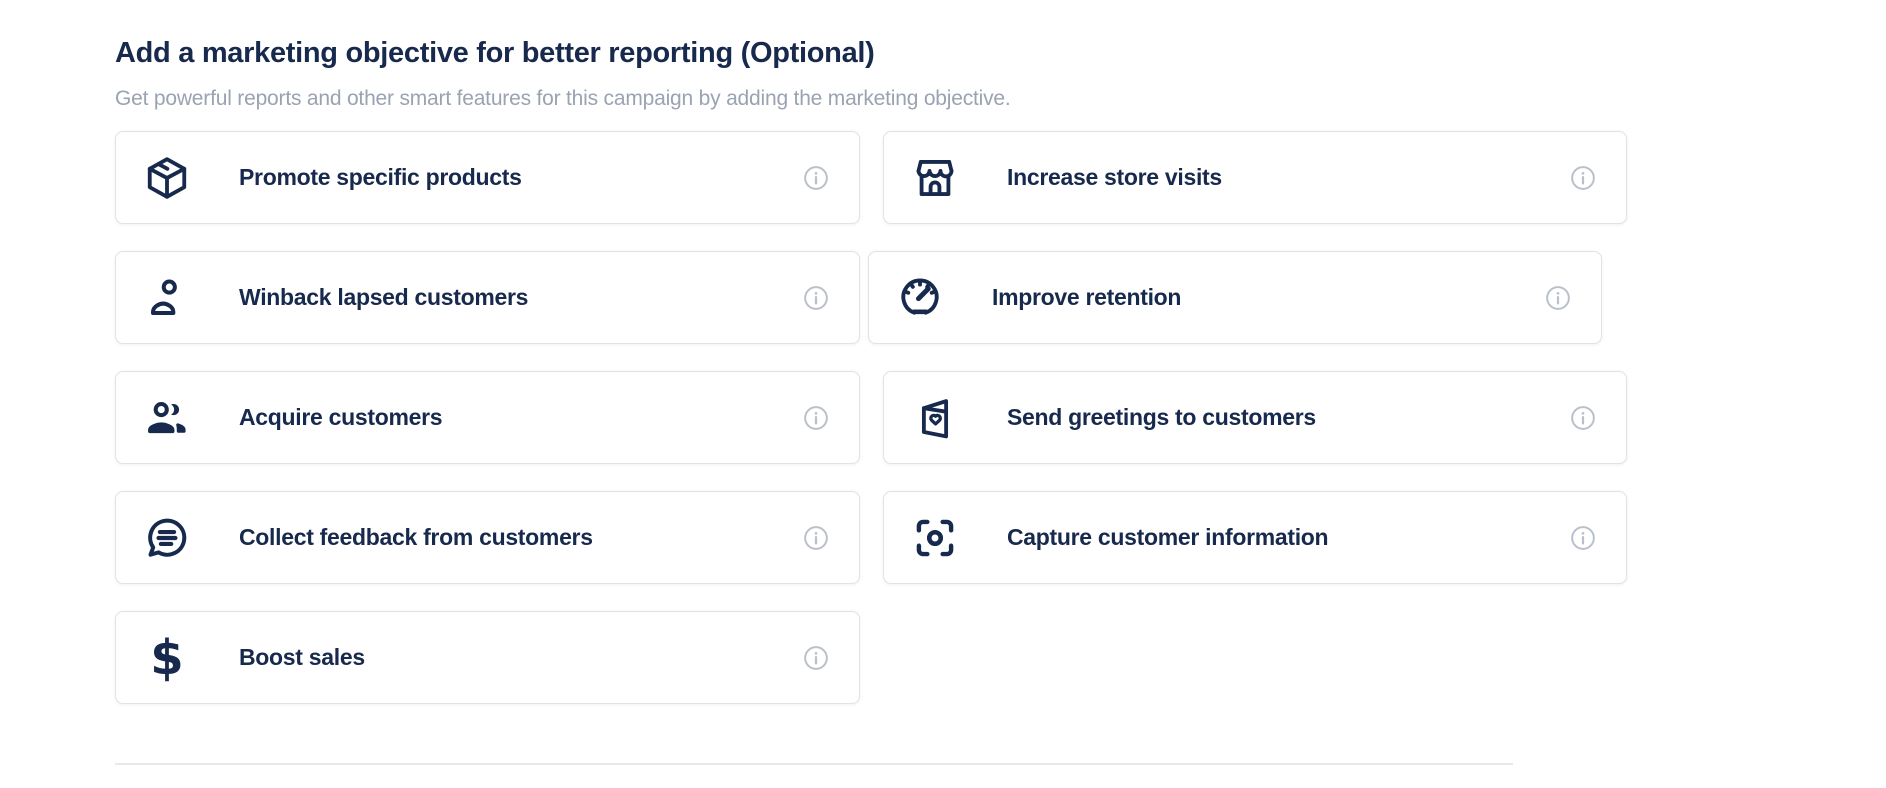 Image resolution: width=1886 pixels, height=788 pixels. Describe the element at coordinates (1168, 537) in the screenshot. I see `objective-label: Capture customer information` at that location.